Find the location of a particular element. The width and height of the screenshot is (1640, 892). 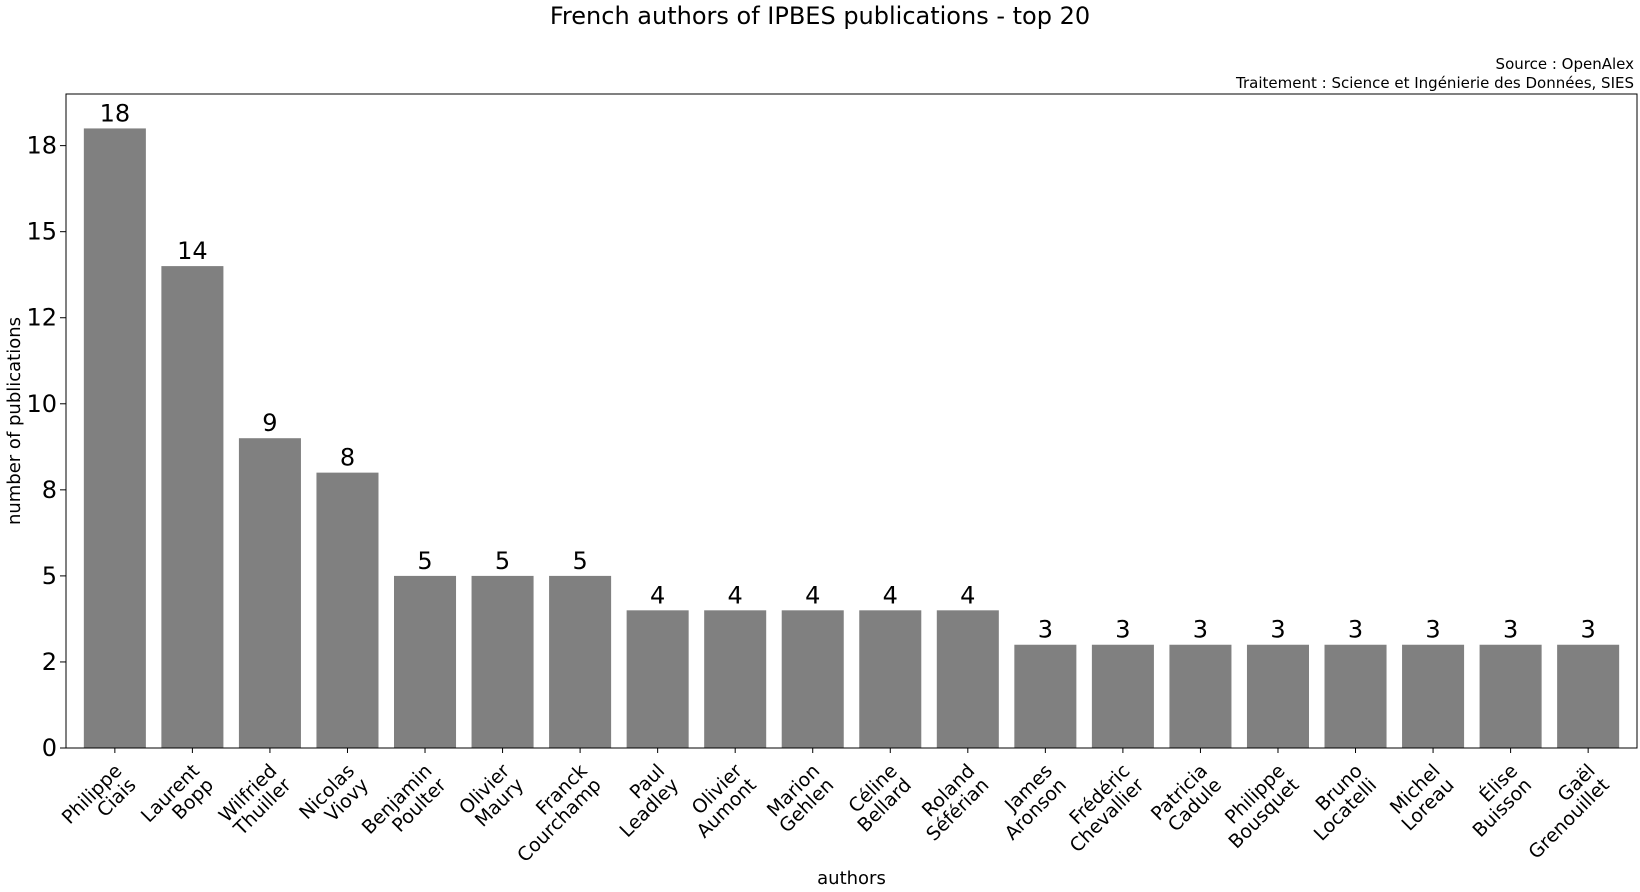

x-tick-label: RolandSéférian is located at coordinates (950, 802).